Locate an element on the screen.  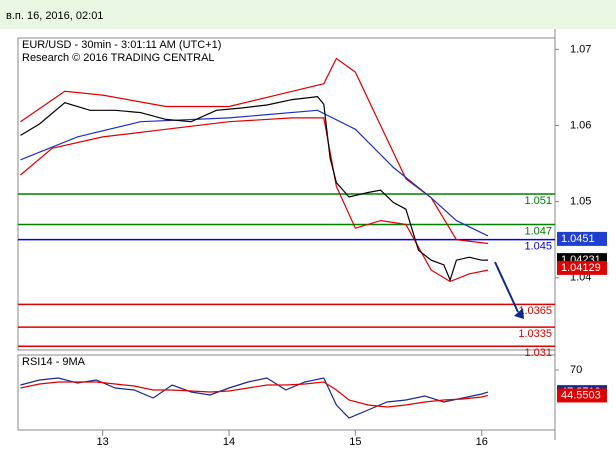
x-tick-label: 16 is located at coordinates (482, 442).